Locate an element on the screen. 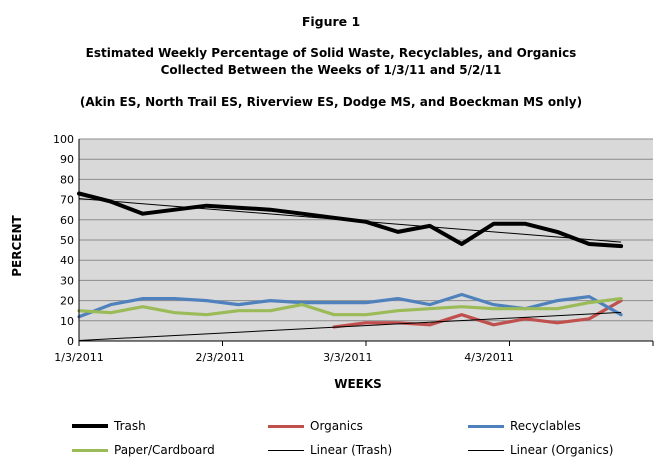  legend-label: Organics is located at coordinates (336, 426).